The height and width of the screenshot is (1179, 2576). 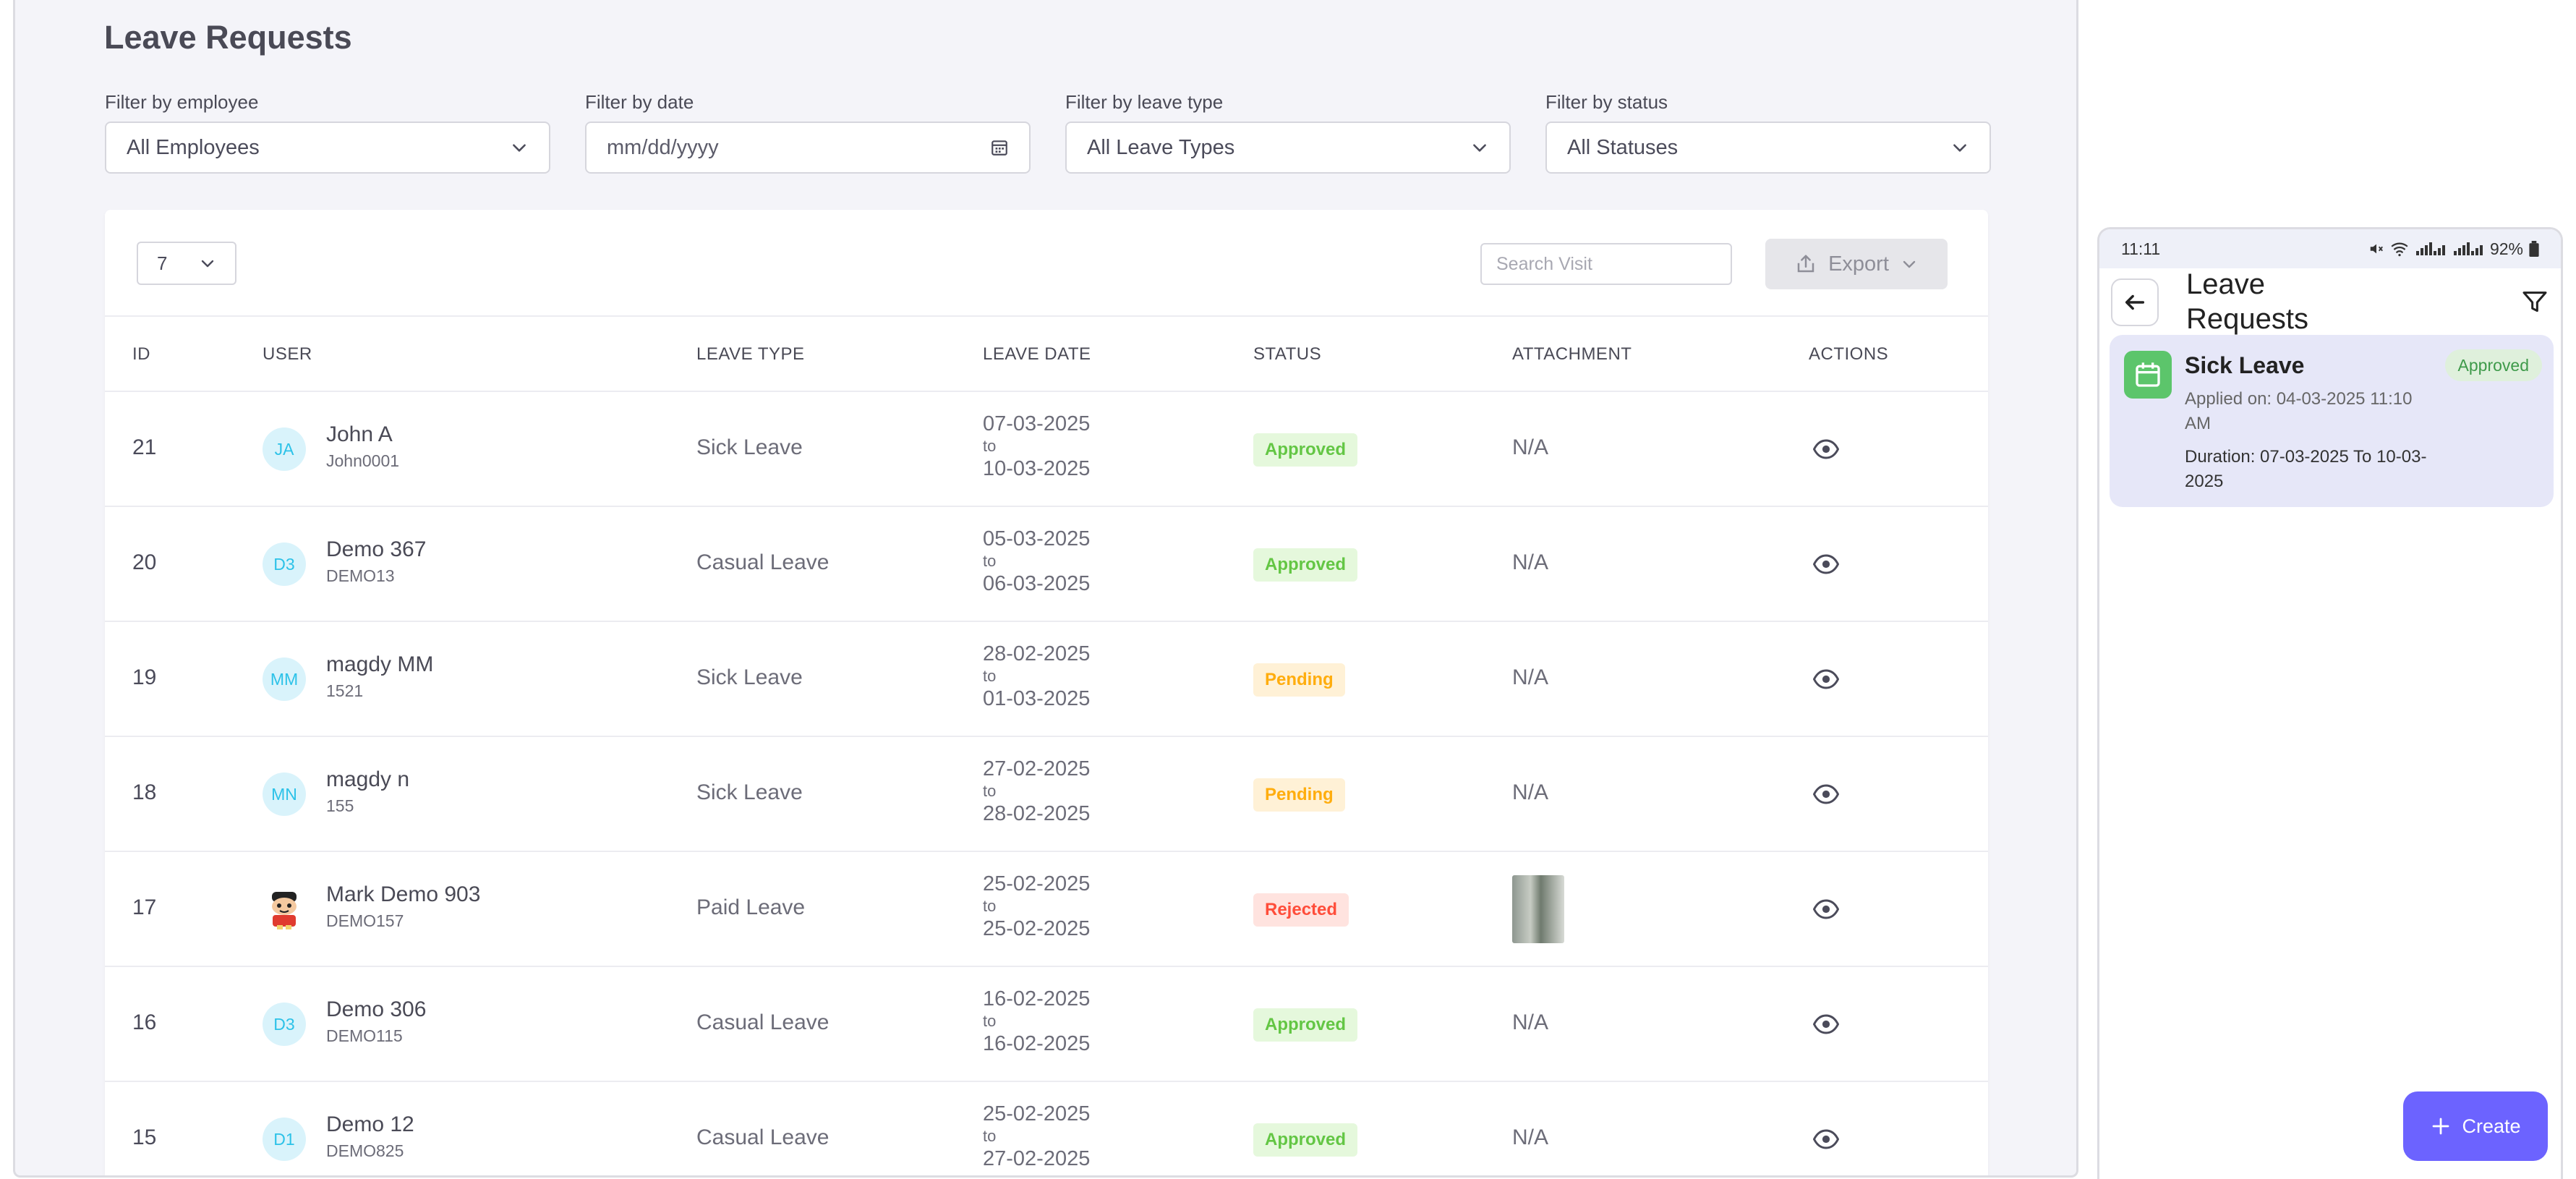 What do you see at coordinates (2141, 248) in the screenshot?
I see `status-time: 11:11` at bounding box center [2141, 248].